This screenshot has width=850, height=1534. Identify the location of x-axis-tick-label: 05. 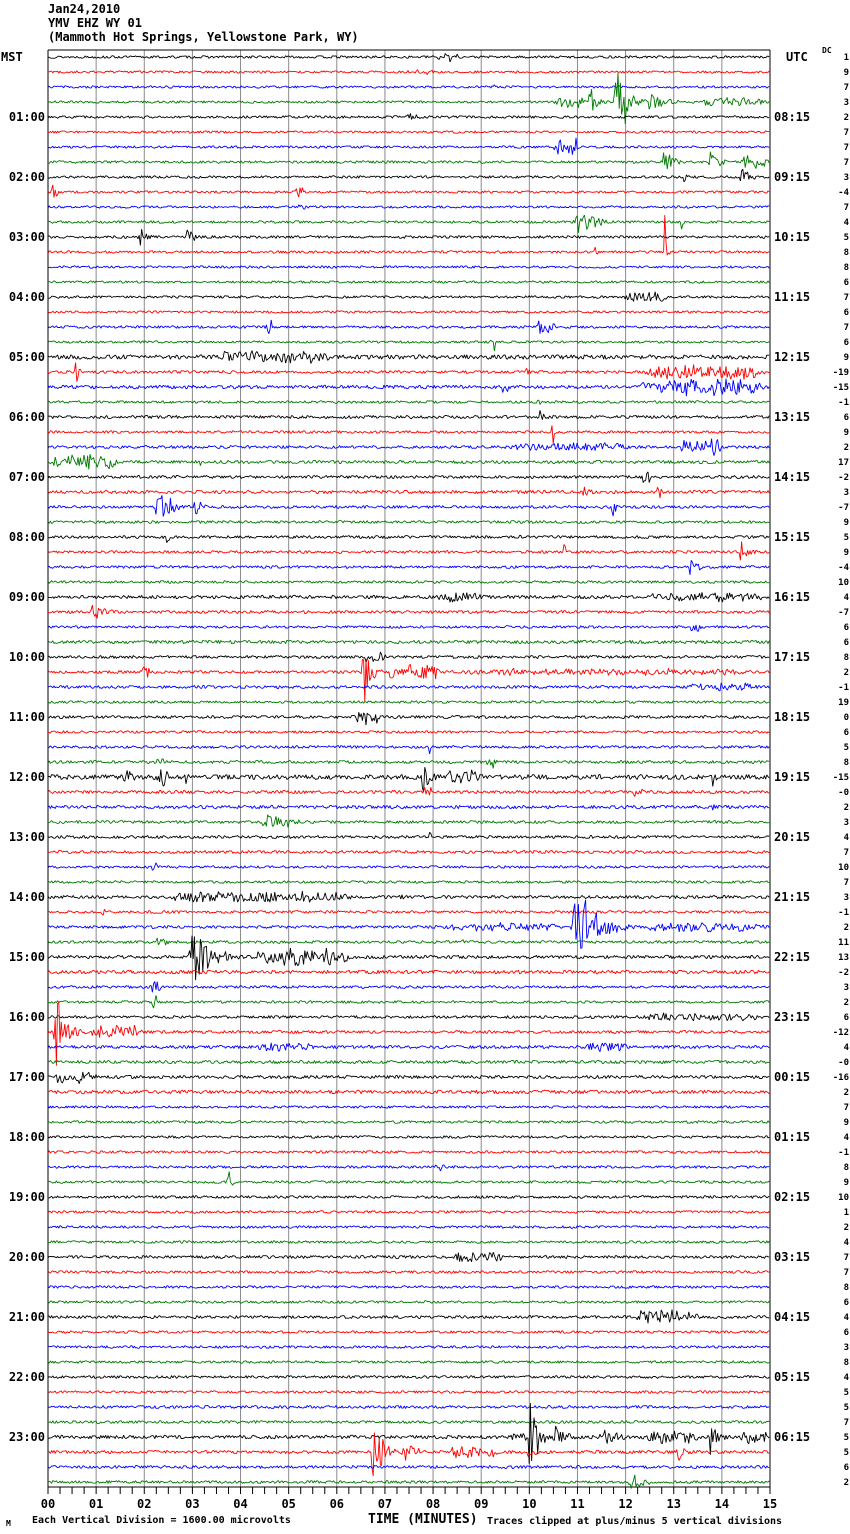
(288, 1504).